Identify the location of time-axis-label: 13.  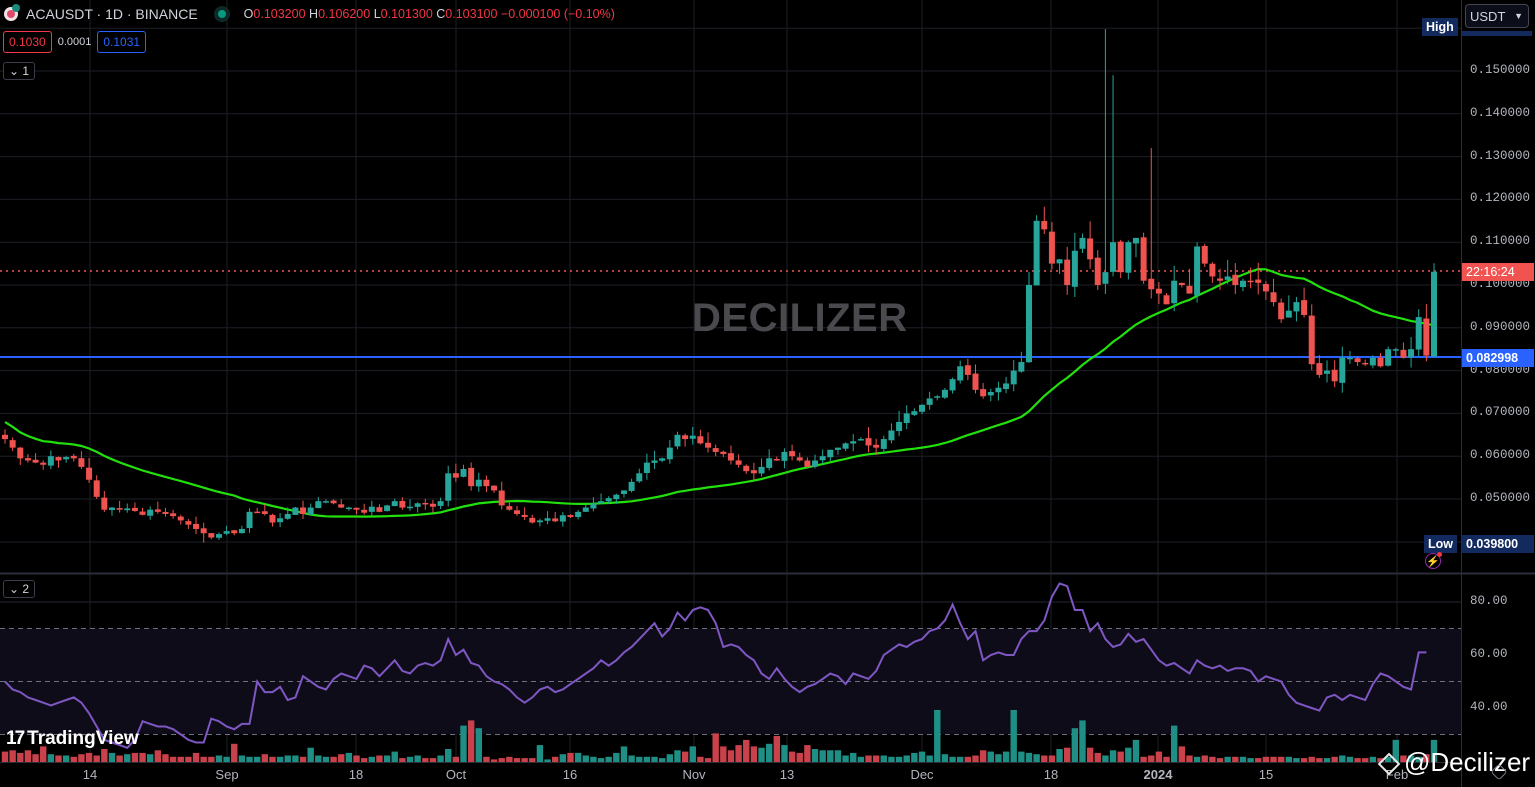
(787, 774).